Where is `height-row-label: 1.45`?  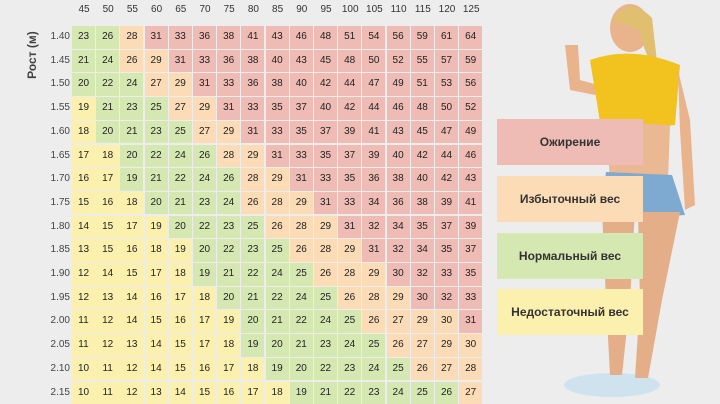 height-row-label: 1.45 is located at coordinates (56, 60).